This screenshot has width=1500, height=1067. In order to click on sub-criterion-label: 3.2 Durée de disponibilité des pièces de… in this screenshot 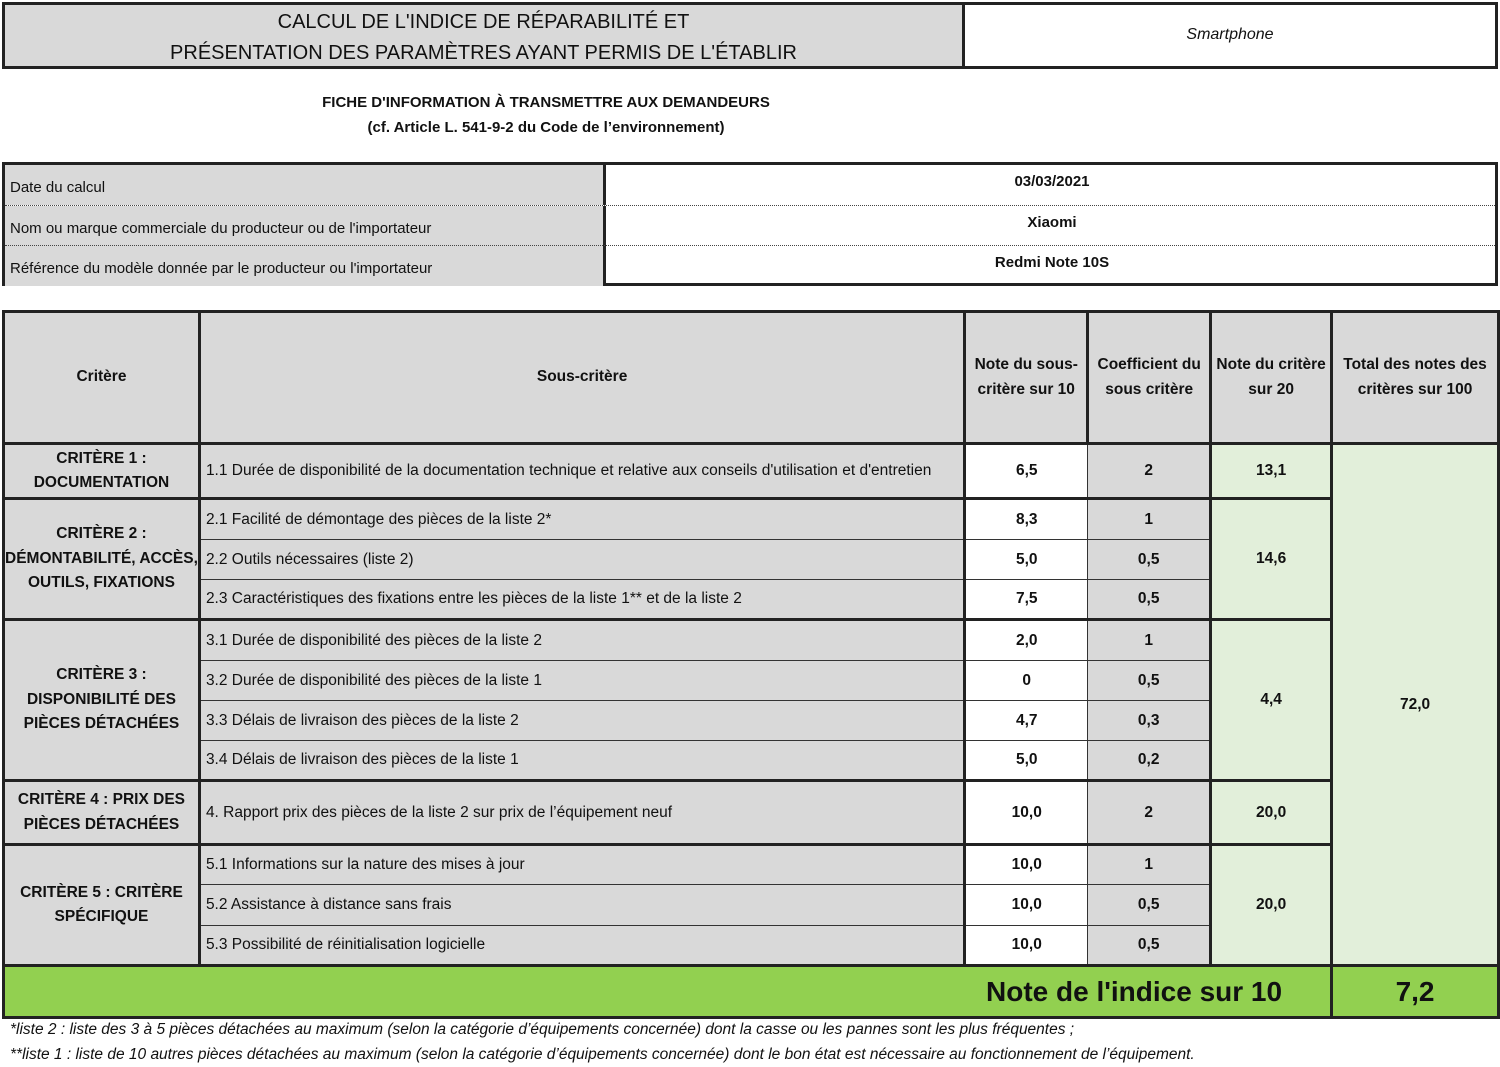, I will do `click(582, 680)`.